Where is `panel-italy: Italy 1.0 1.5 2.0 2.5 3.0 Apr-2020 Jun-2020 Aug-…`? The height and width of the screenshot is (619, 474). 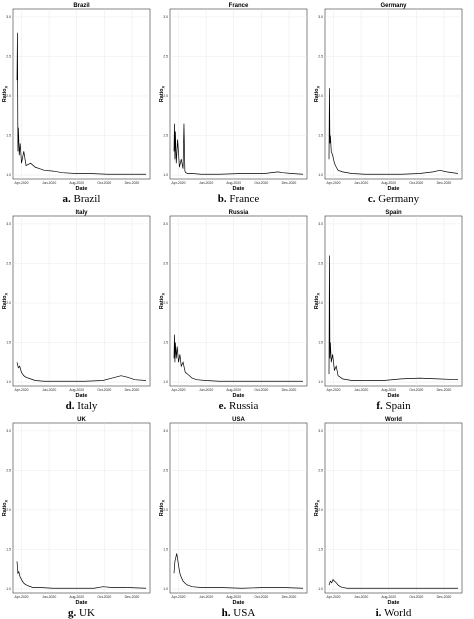
panel-italy: Italy 1.0 1.5 2.0 2.5 3.0 Apr-2020 Jun-2020 Aug-… is located at coordinates (76, 311).